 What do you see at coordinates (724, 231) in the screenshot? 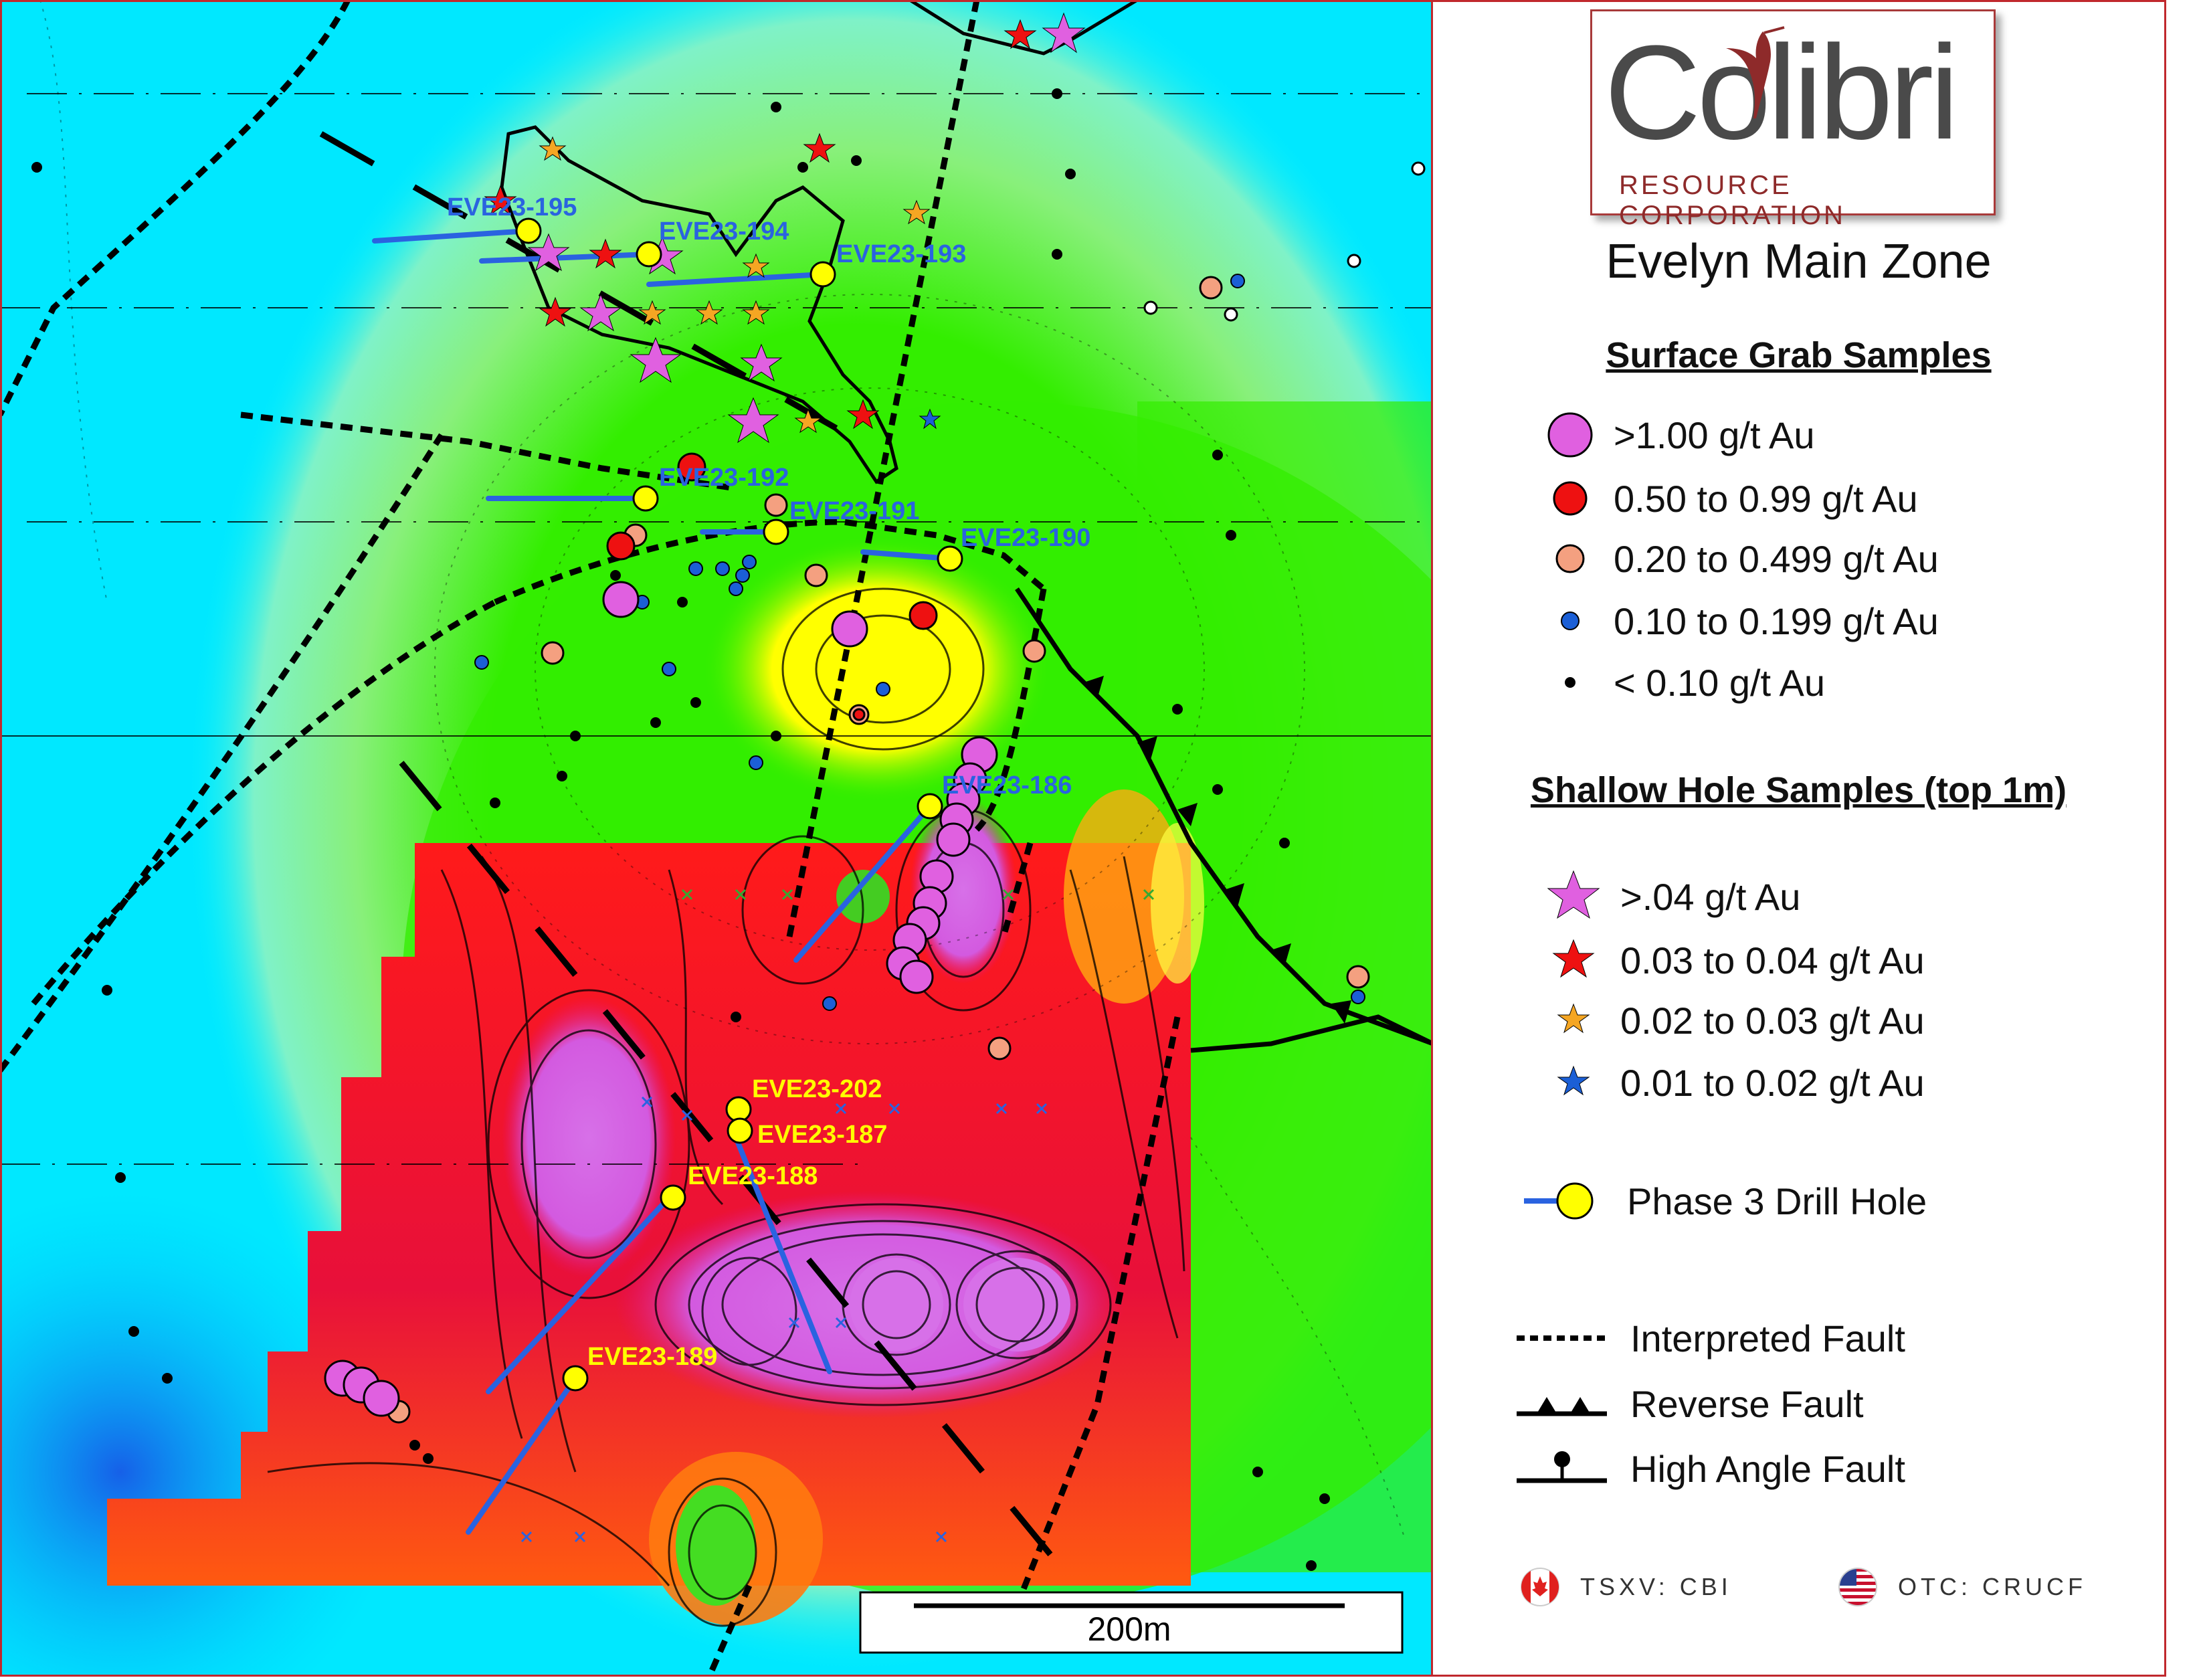
I see `drill-label-194: EVE23-194` at bounding box center [724, 231].